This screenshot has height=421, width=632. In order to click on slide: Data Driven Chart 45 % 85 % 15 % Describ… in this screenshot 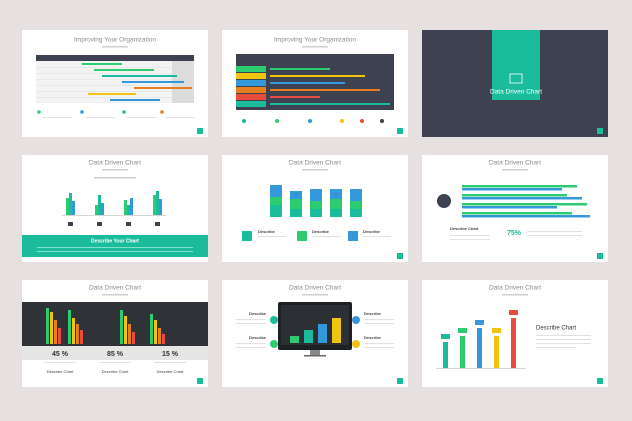, I will do `click(115, 333)`.